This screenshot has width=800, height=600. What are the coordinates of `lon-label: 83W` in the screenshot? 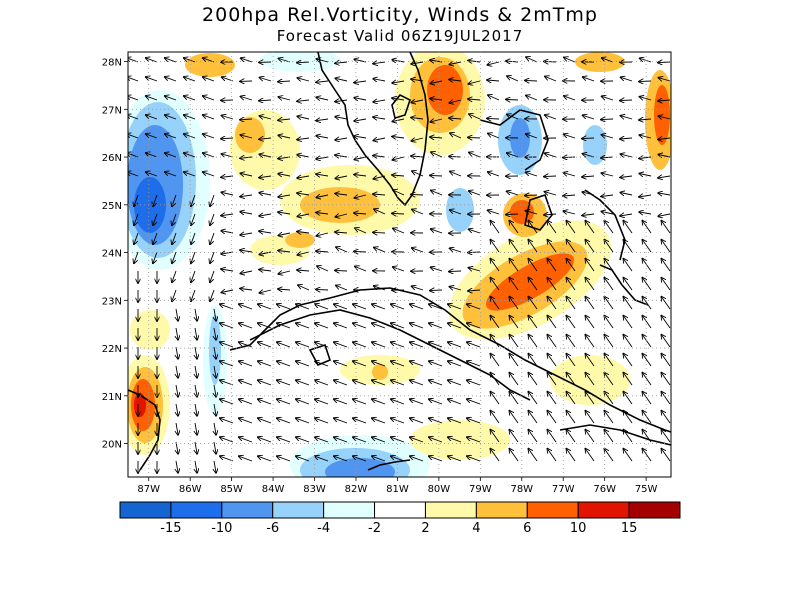 It's located at (314, 489).